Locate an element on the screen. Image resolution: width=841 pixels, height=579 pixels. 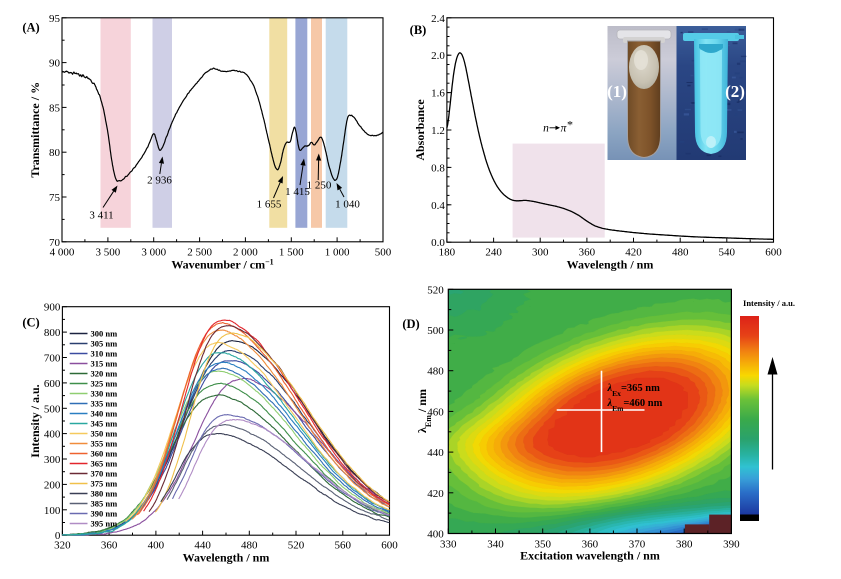
svg-text: Transmittance / % is located at coordinates (35, 130).